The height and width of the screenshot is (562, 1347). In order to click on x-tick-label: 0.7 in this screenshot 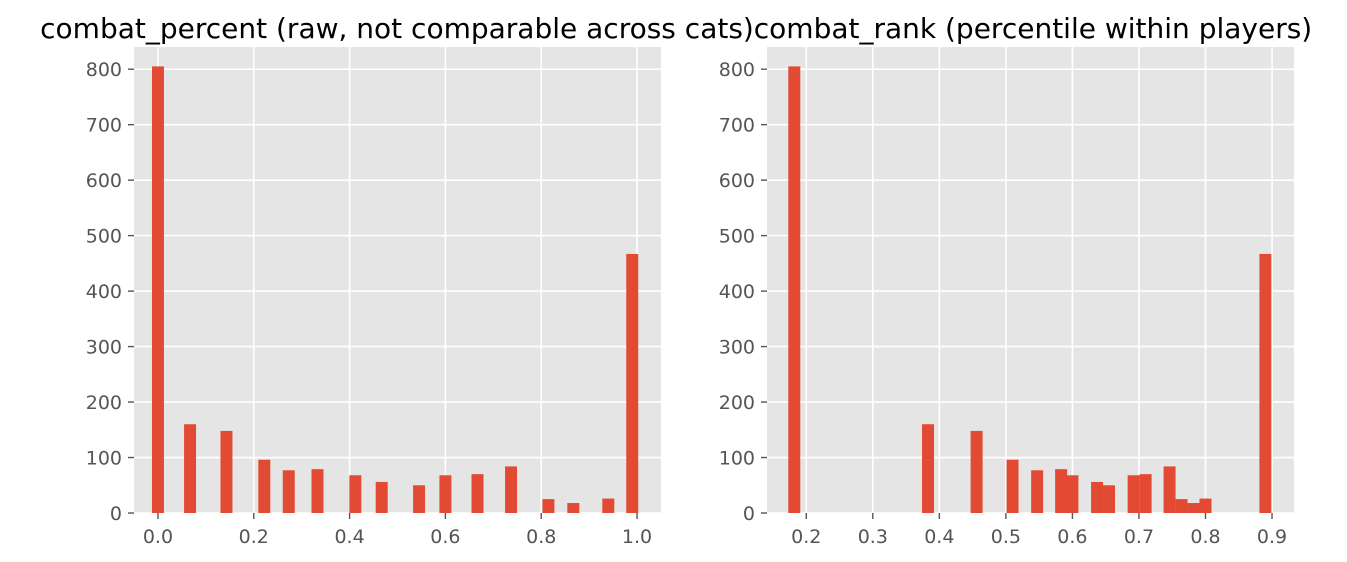, I will do `click(1139, 537)`.